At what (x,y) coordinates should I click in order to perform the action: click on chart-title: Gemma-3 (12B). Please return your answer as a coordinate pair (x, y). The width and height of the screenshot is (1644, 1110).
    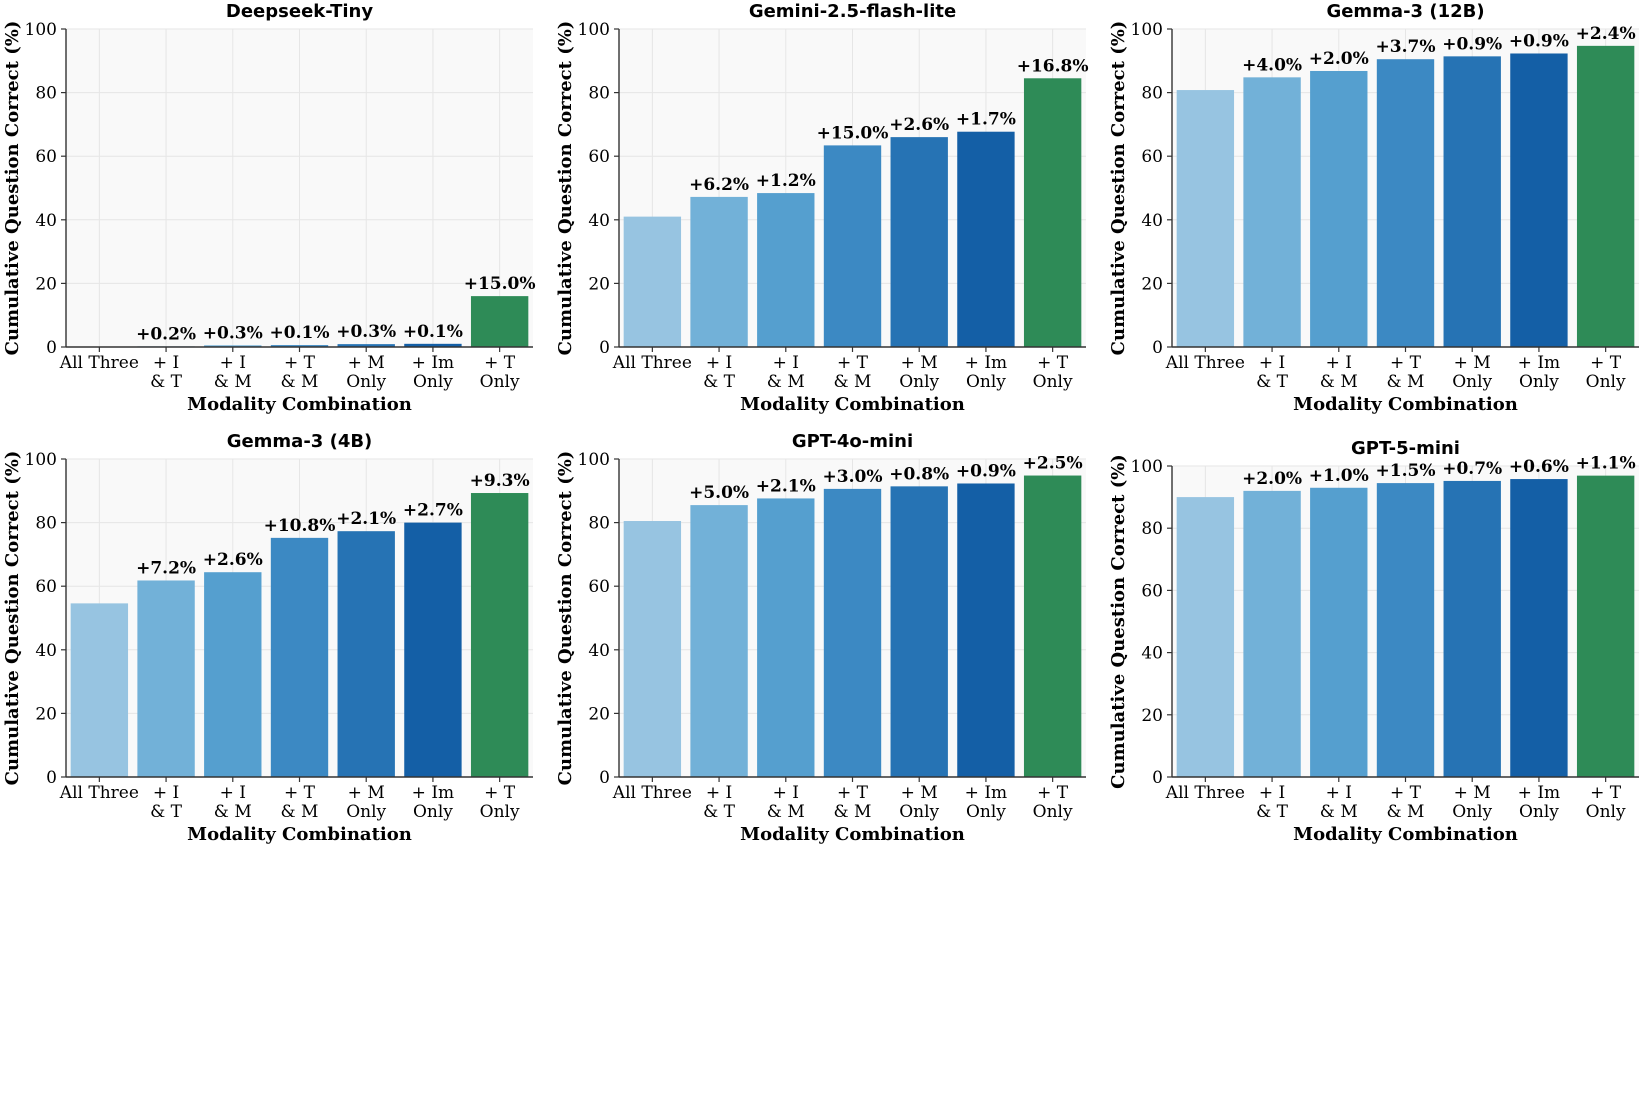
    Looking at the image, I should click on (1405, 11).